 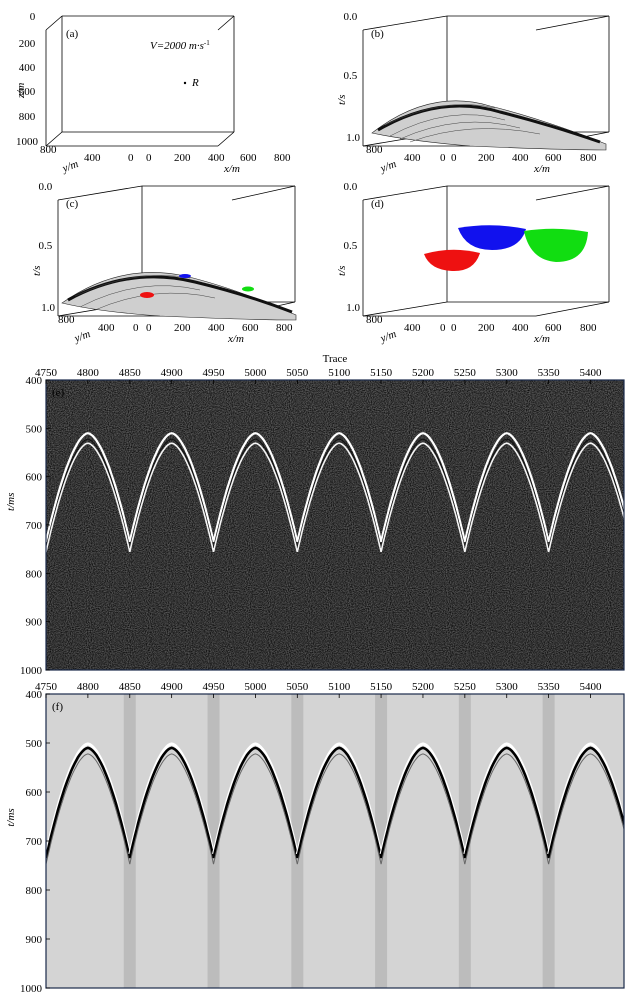 What do you see at coordinates (31, 989) in the screenshot?
I see `y-tick-label: 1000` at bounding box center [31, 989].